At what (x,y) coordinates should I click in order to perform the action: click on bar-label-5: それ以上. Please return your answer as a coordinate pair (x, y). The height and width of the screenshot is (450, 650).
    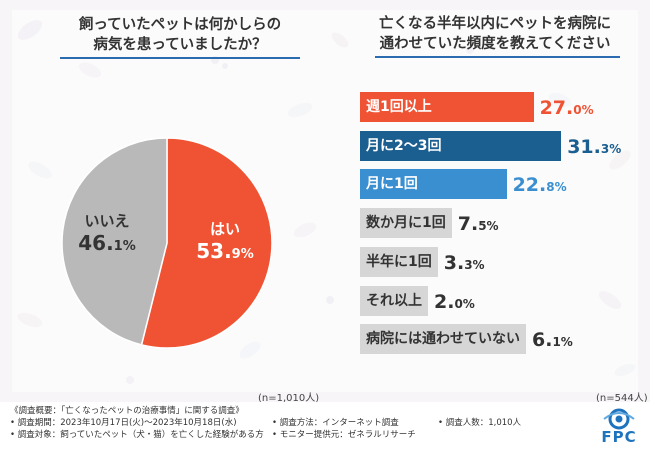
    Looking at the image, I should click on (394, 300).